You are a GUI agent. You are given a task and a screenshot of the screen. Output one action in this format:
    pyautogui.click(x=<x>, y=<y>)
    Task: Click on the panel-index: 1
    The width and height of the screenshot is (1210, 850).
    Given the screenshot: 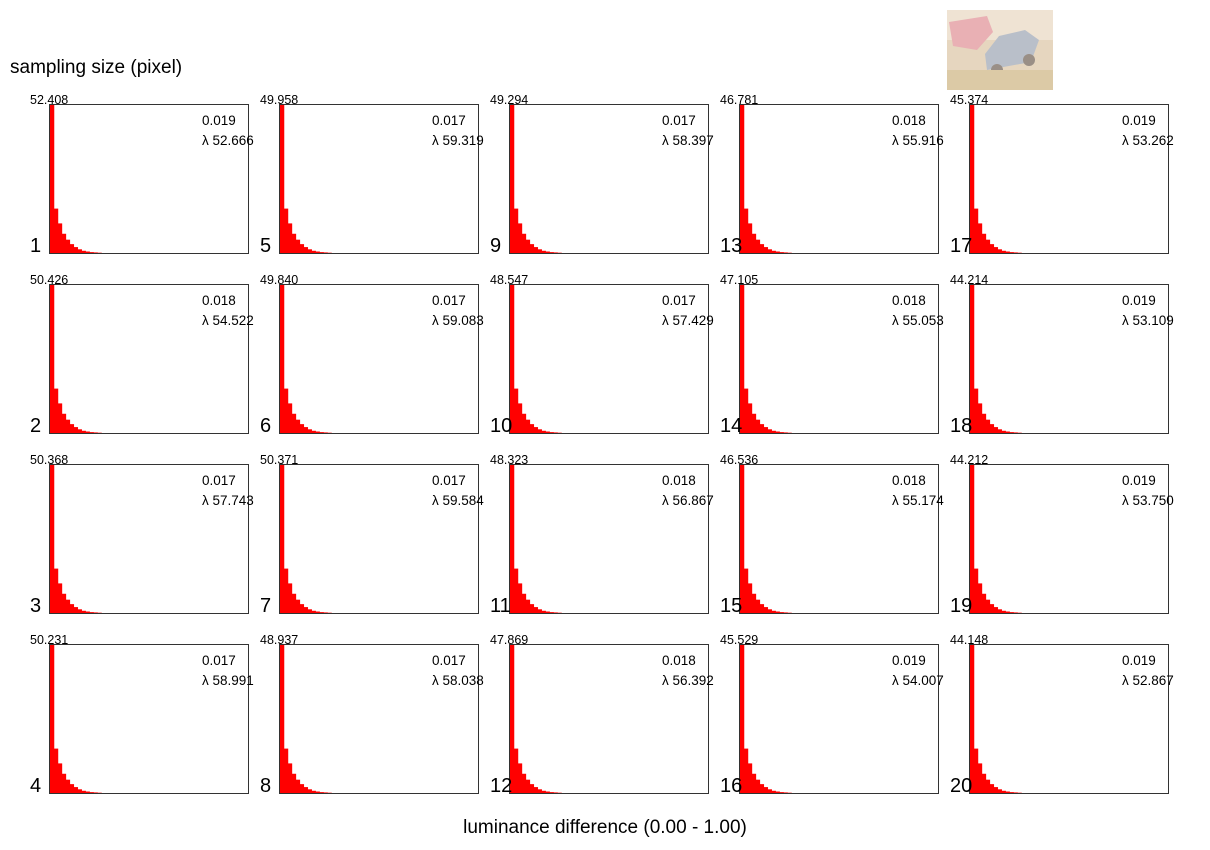 What is the action you would take?
    pyautogui.click(x=36, y=246)
    